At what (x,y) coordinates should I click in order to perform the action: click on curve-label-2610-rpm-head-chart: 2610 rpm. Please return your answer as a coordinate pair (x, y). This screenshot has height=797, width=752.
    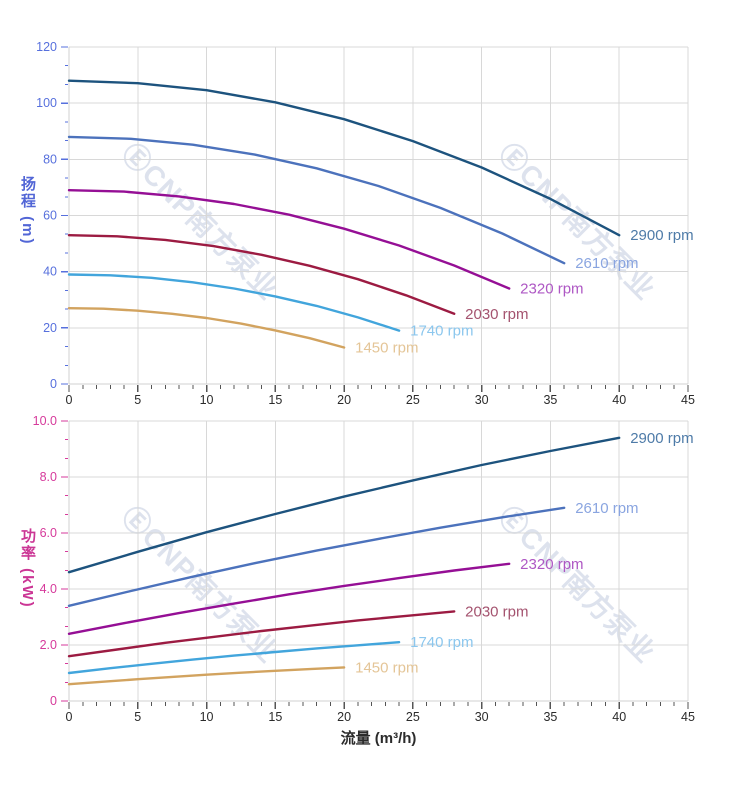
    Looking at the image, I should click on (606, 263).